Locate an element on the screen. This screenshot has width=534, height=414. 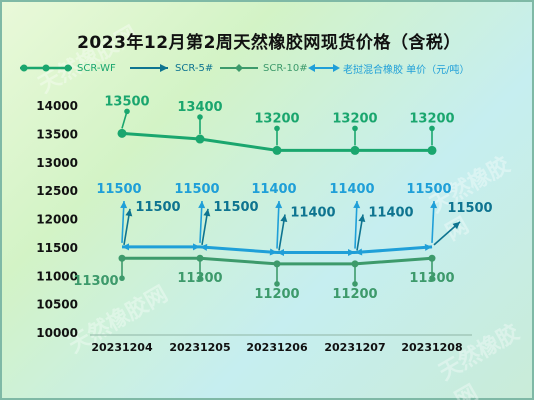
legend-item-laos-mixed-rubber: 老挝混合橡胶 单价（元/吨） is located at coordinates (389, 68).